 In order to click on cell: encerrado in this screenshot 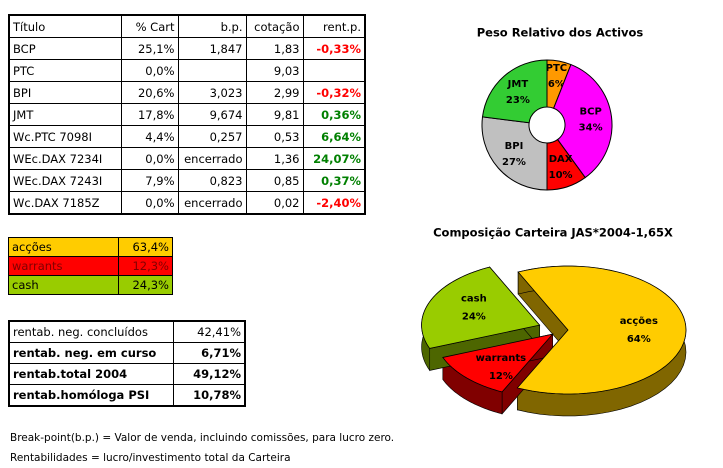, I will do `click(212, 203)`.